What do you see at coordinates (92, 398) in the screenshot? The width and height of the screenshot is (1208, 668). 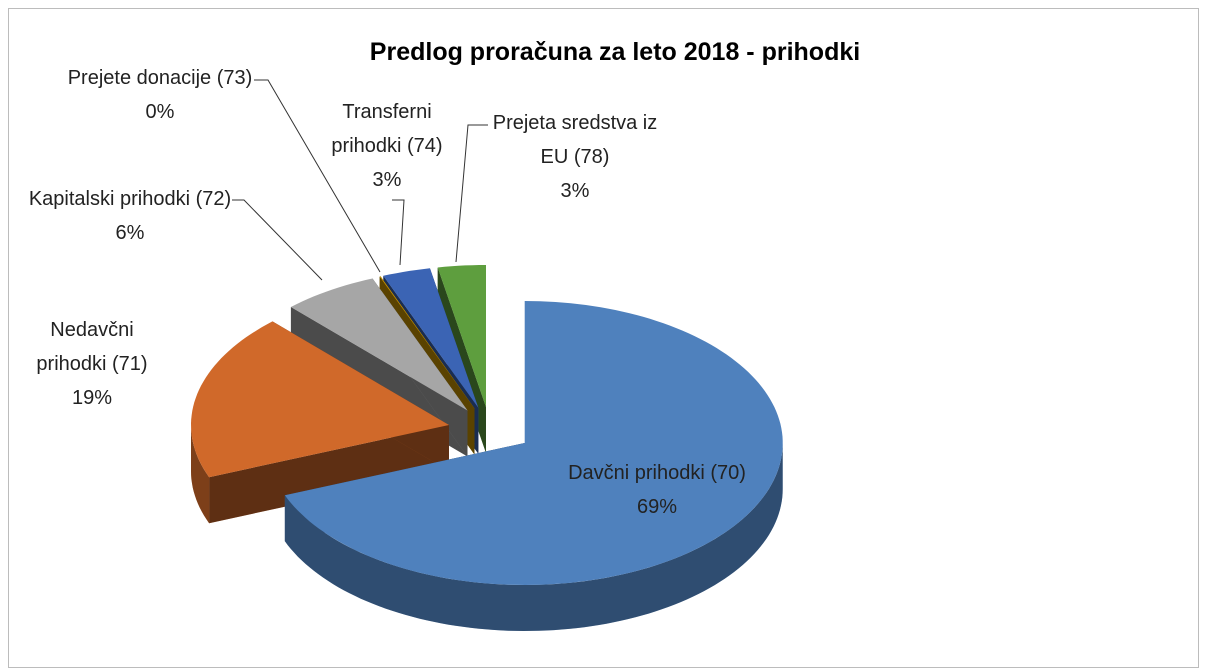 I see `value-label: 19%` at bounding box center [92, 398].